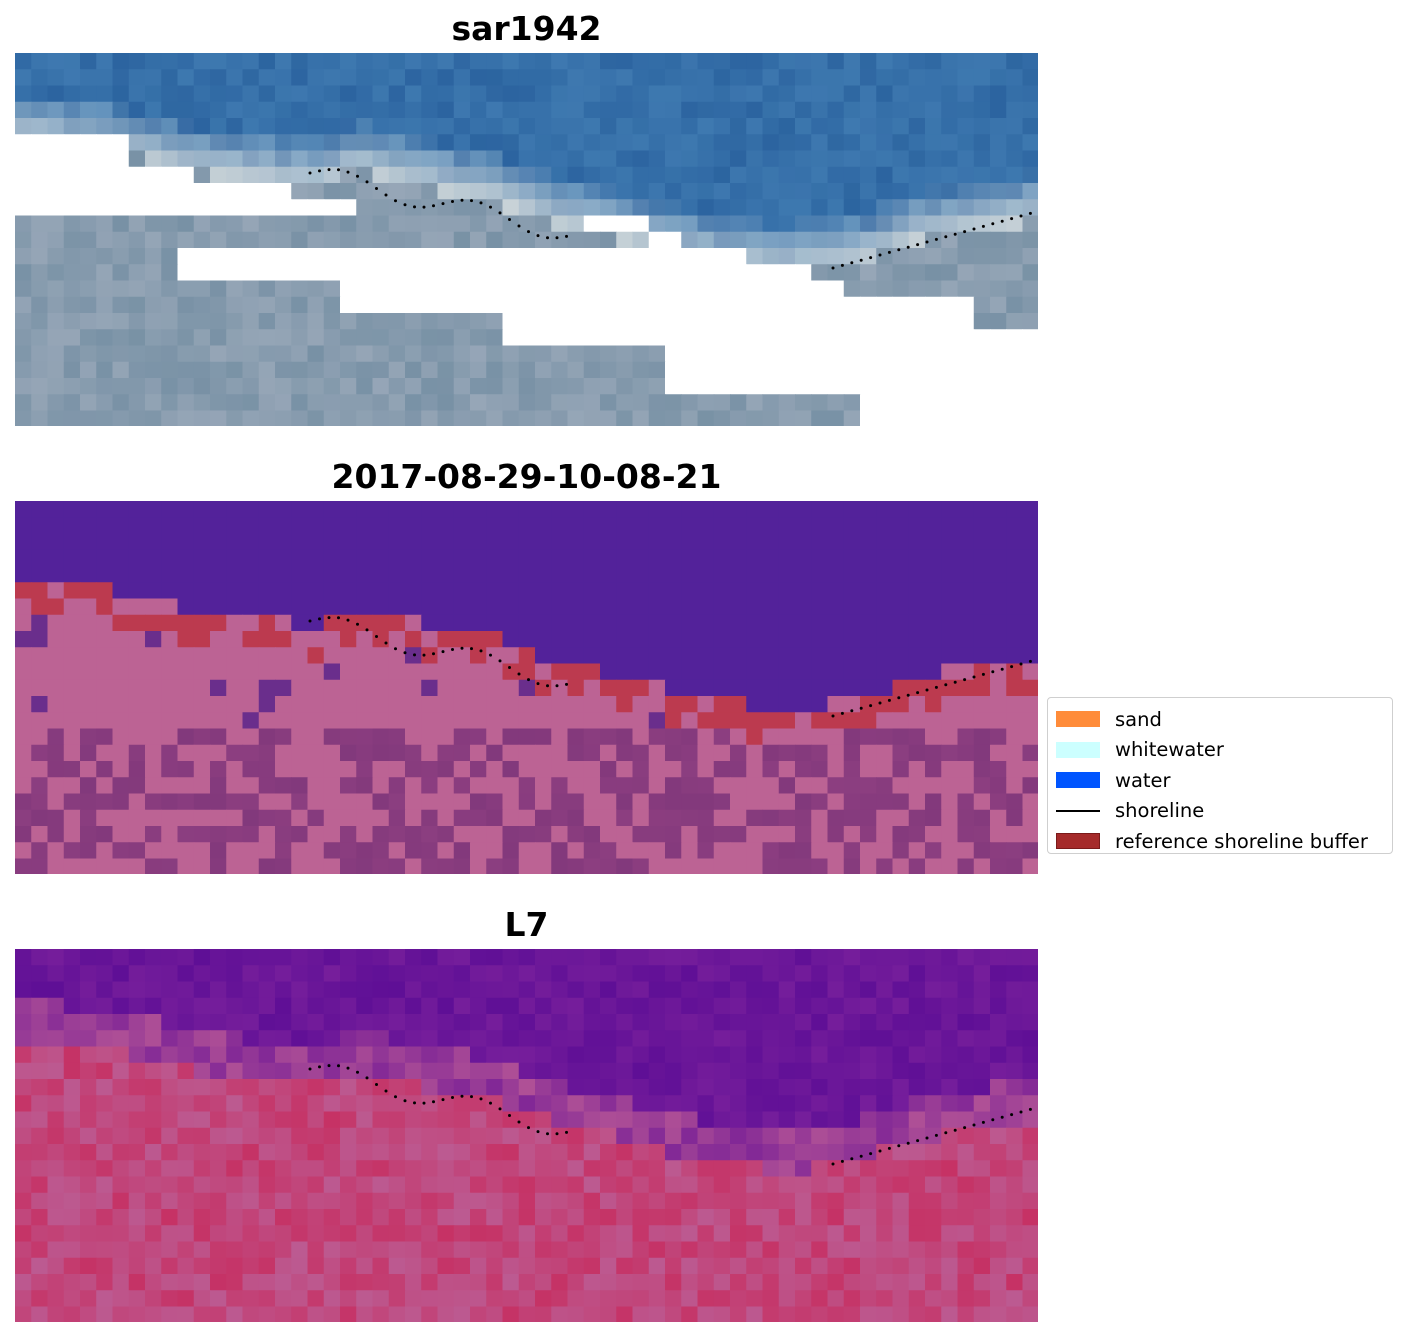 The image size is (1408, 1337). I want to click on legend-item-water: water, so click(1220, 780).